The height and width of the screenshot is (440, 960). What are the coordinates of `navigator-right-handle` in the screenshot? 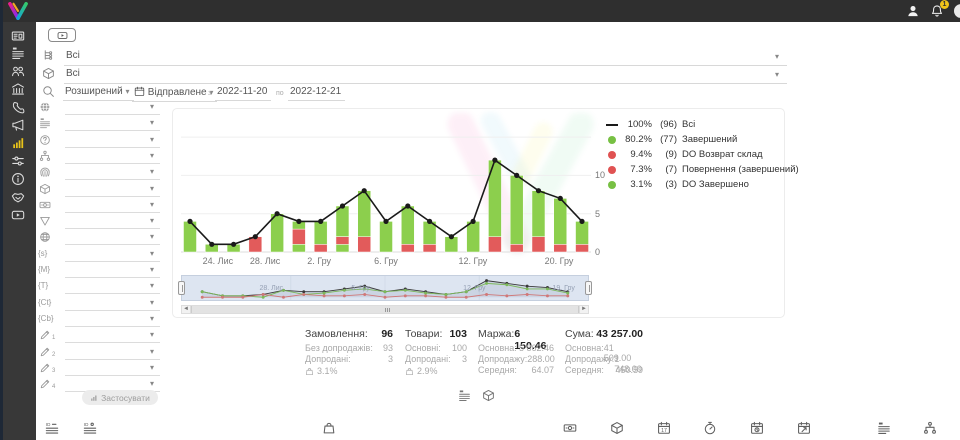 It's located at (588, 288).